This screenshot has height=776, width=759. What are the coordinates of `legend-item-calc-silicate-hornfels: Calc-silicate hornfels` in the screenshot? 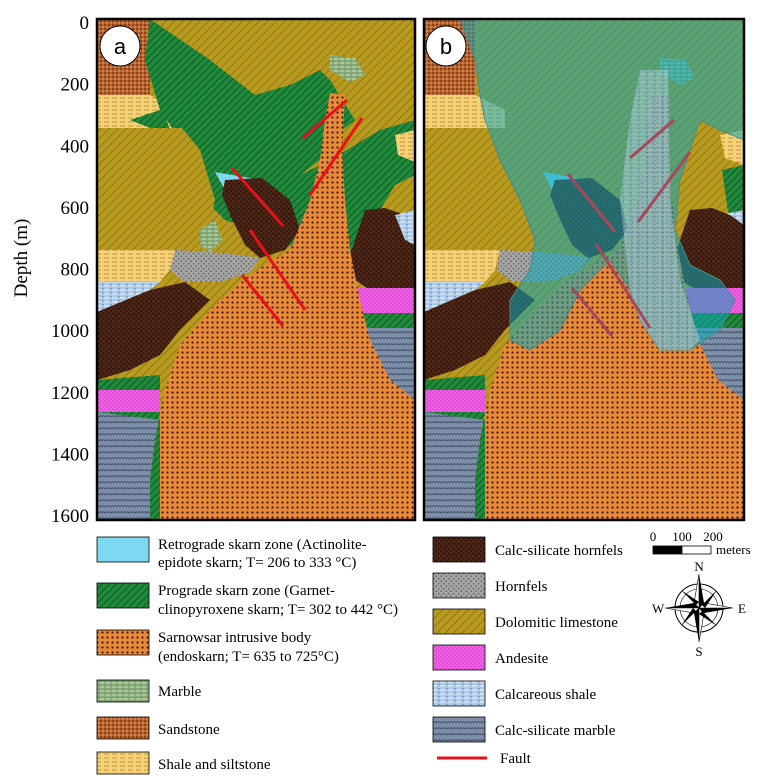 It's located at (527, 549).